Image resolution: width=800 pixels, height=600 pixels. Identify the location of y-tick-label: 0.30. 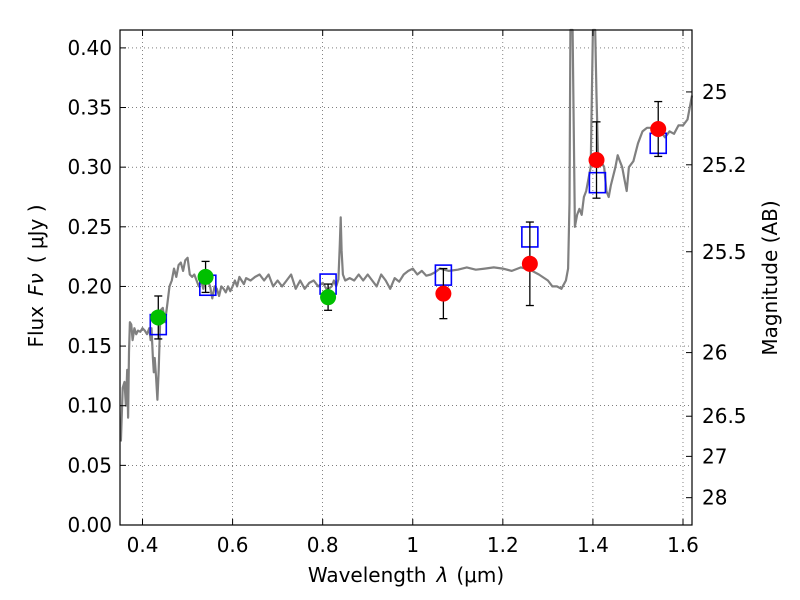
(89, 167).